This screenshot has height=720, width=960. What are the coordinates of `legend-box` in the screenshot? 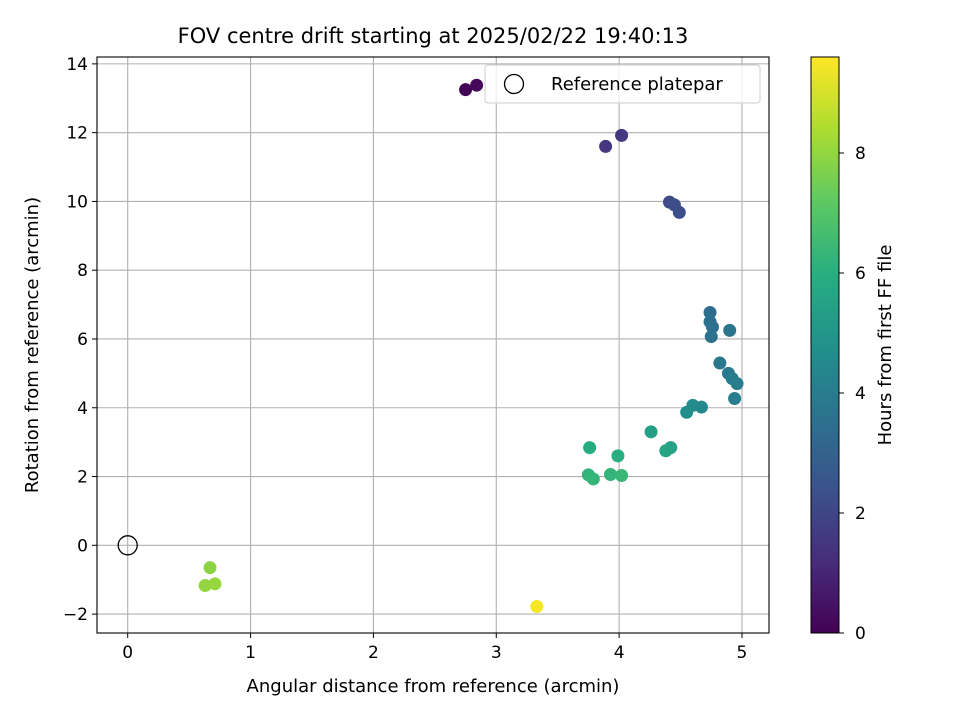 It's located at (622, 84).